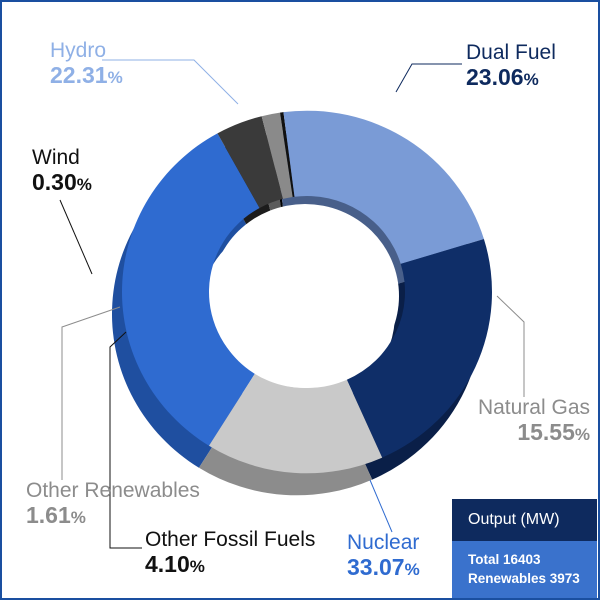 The height and width of the screenshot is (600, 600). Describe the element at coordinates (125, 440) in the screenshot. I see `leader-line-other-fossil-fuels` at that location.